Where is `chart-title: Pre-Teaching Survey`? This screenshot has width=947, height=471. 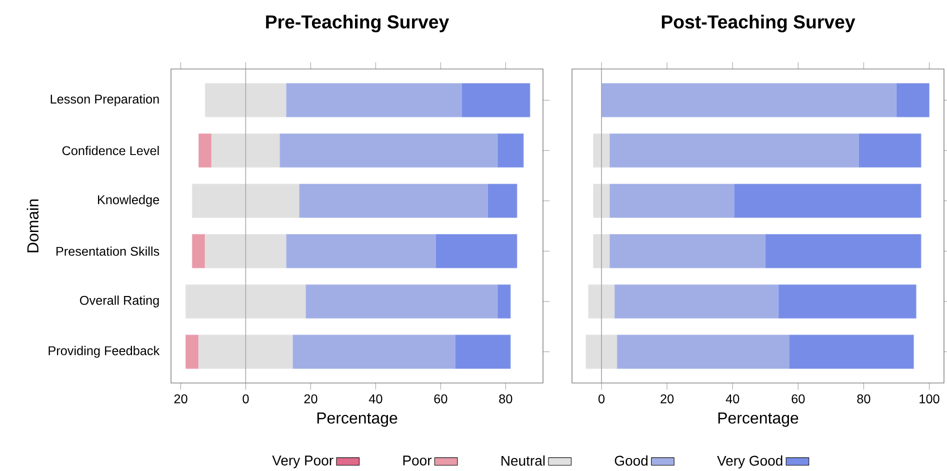 chart-title: Pre-Teaching Survey is located at coordinates (358, 23).